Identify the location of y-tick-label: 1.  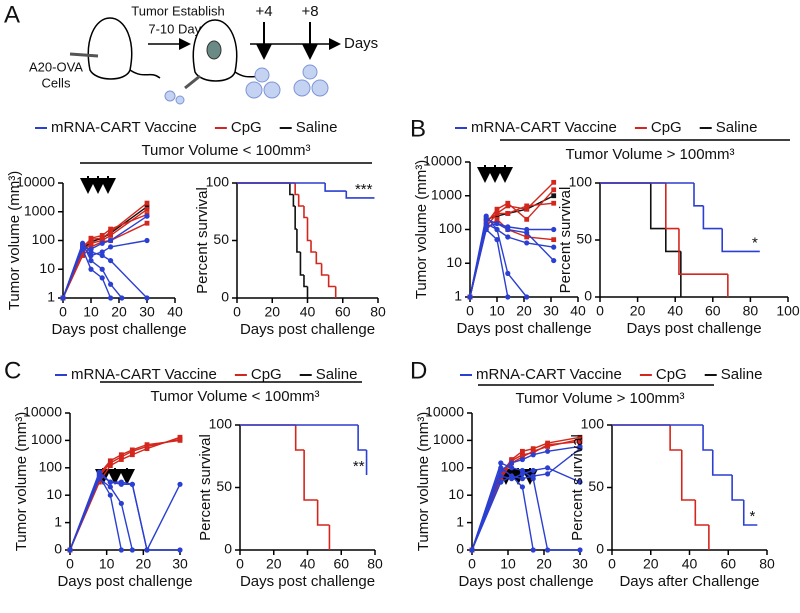
(460, 521).